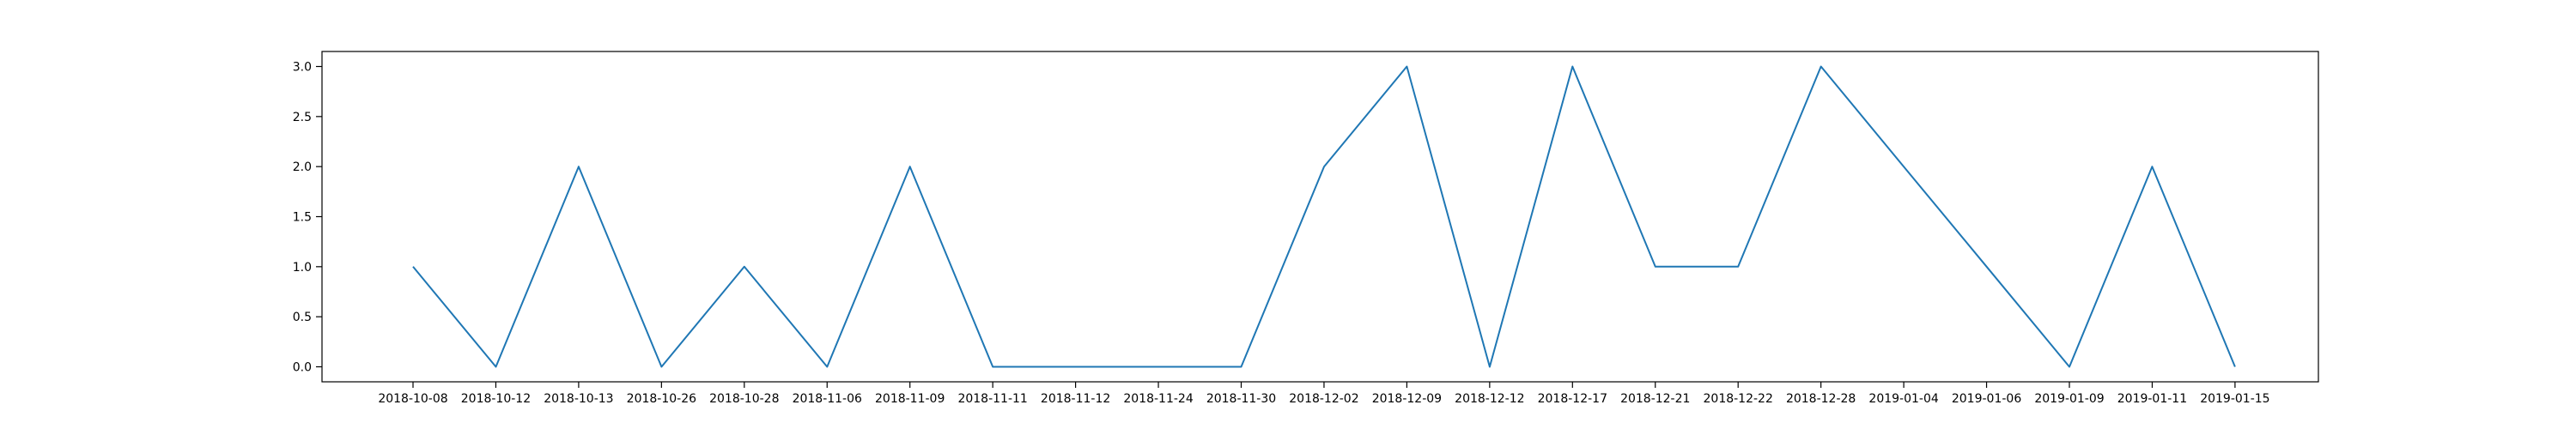  Describe the element at coordinates (828, 399) in the screenshot. I see `x-tick-label: 2018-11-06` at that location.